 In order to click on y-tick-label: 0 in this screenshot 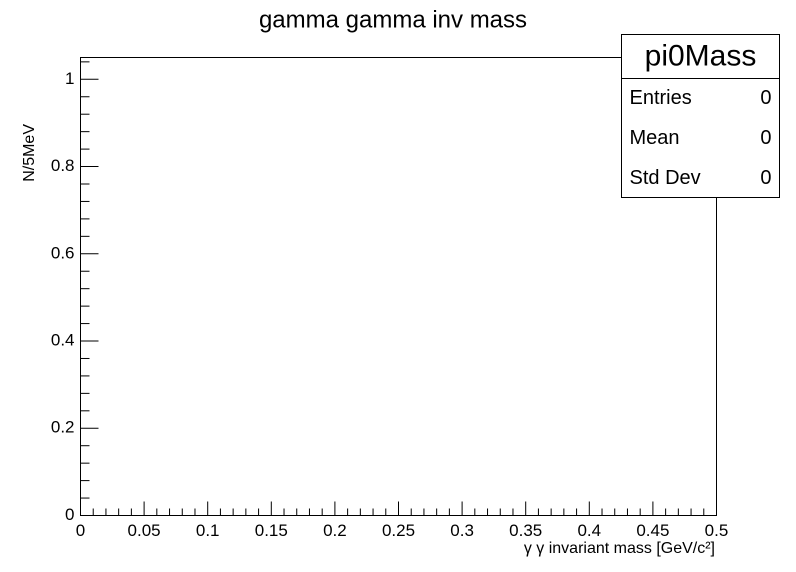, I will do `click(69, 514)`.